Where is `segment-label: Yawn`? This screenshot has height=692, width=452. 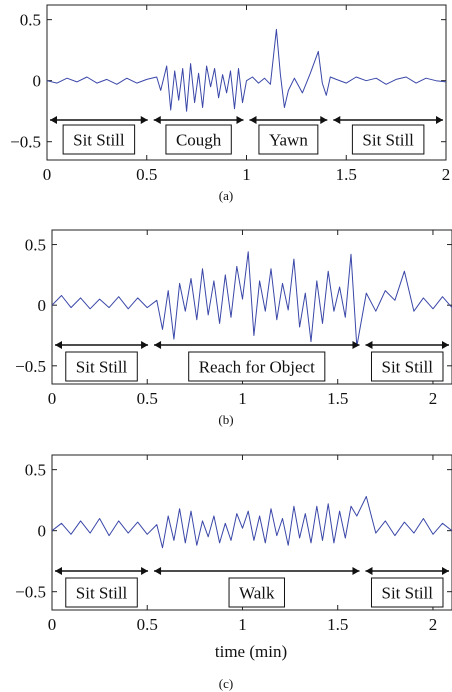
segment-label: Yawn is located at coordinates (288, 140).